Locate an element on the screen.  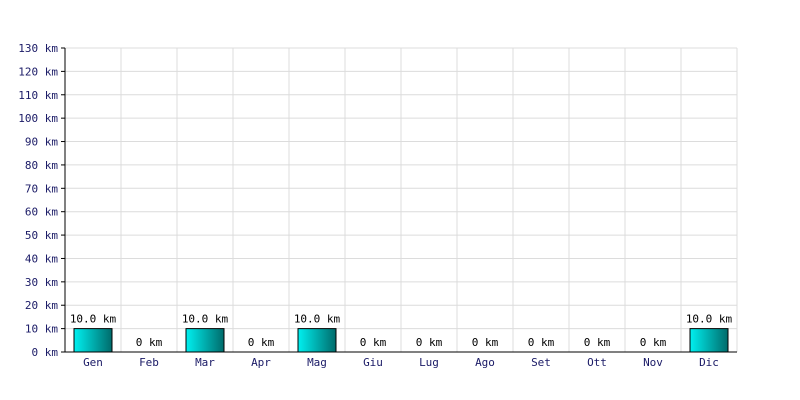
x-tick-label-nov: Nov is located at coordinates (653, 362).